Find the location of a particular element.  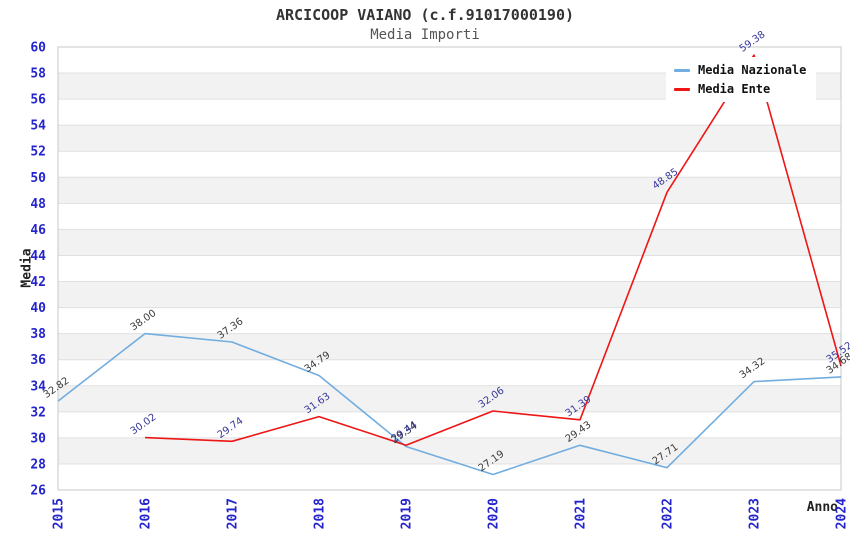

x-tick-label: 2021 is located at coordinates (581, 513).